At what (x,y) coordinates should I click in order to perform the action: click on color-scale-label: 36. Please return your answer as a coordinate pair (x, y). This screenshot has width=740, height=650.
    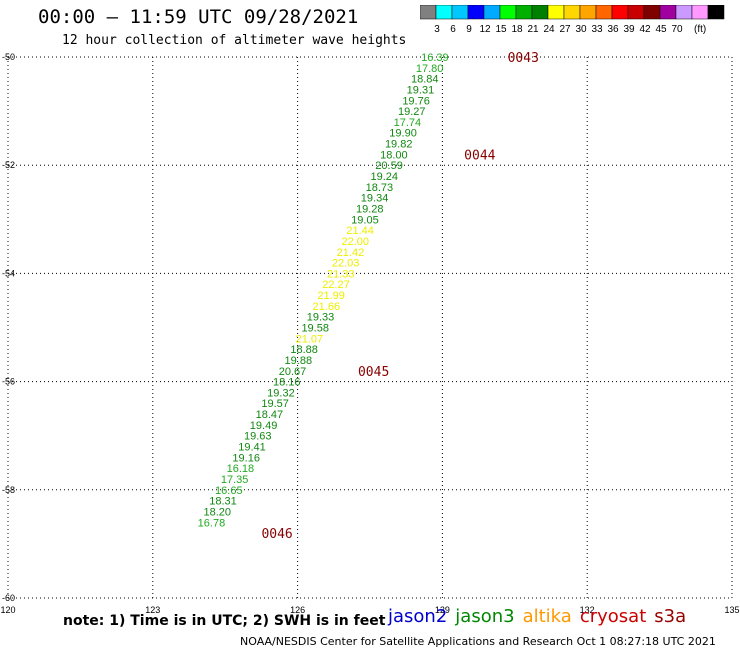
    Looking at the image, I should click on (613, 29).